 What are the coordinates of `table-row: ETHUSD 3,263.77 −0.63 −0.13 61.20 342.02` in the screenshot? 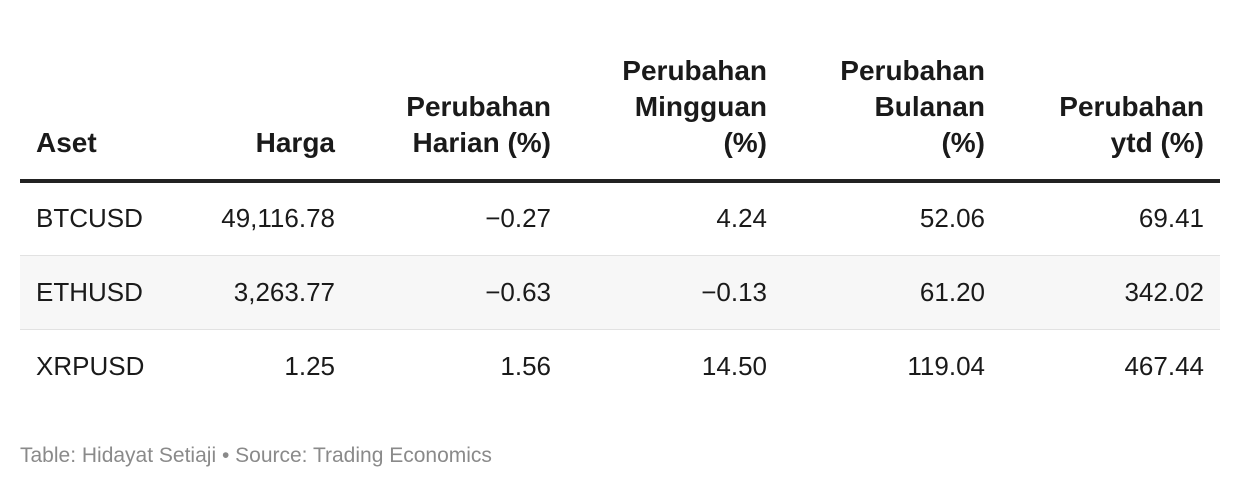 It's located at (620, 292).